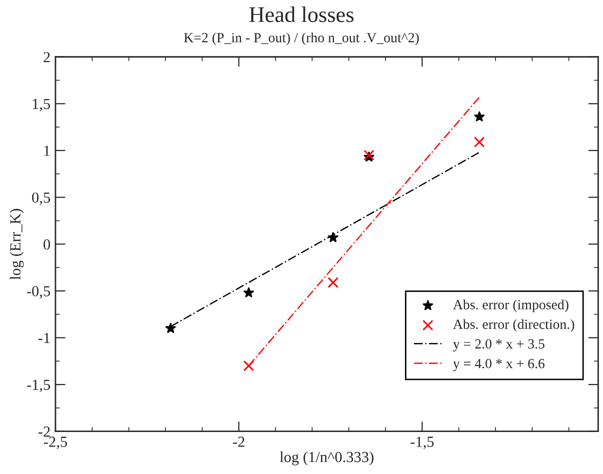 The width and height of the screenshot is (603, 474). I want to click on legend-label: y = 4.0 * x + 6.6, so click(499, 365).